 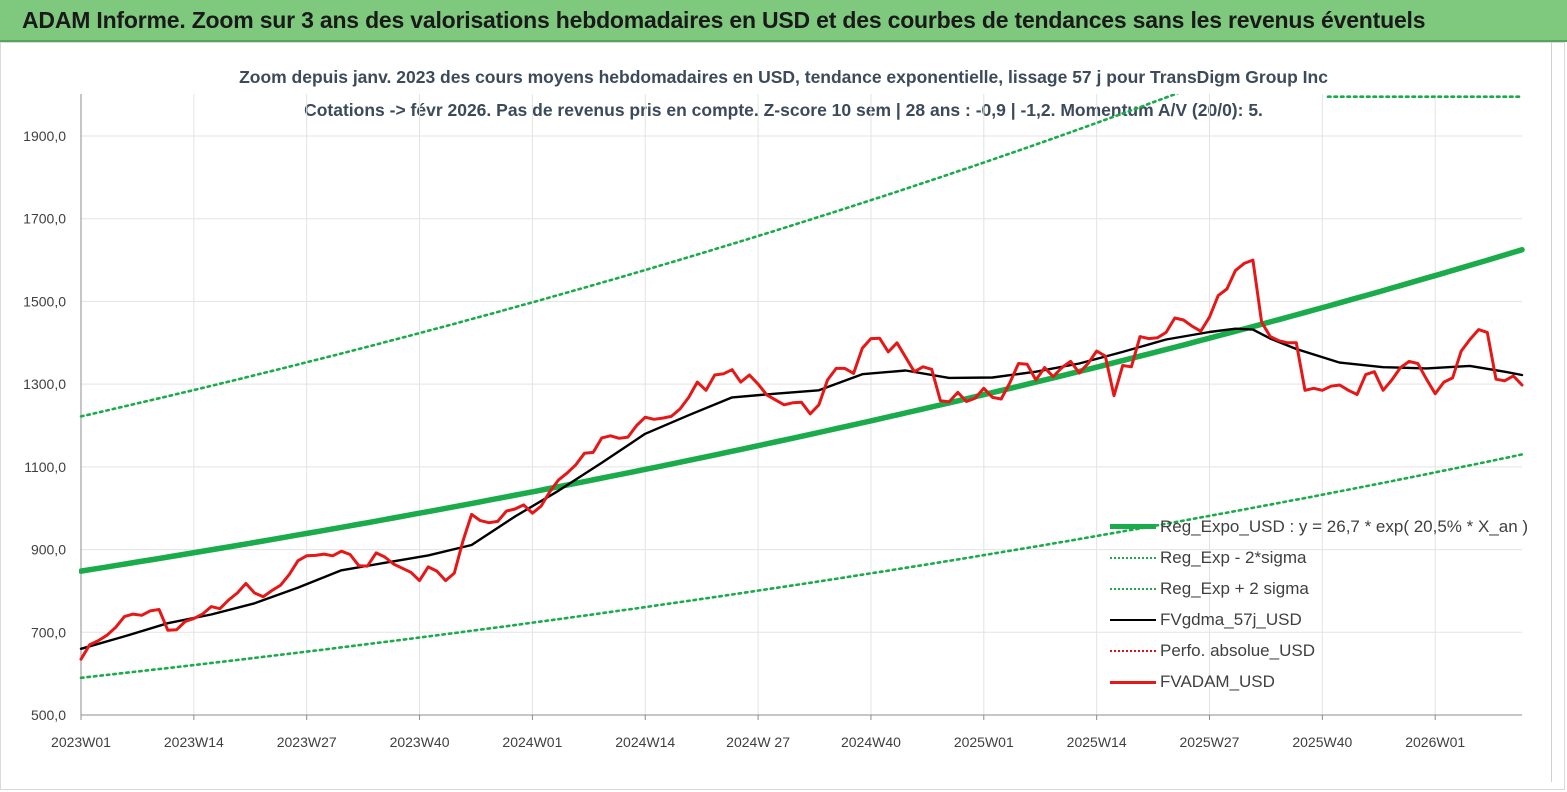 I want to click on x-tick-label: 2023W14, so click(x=194, y=742).